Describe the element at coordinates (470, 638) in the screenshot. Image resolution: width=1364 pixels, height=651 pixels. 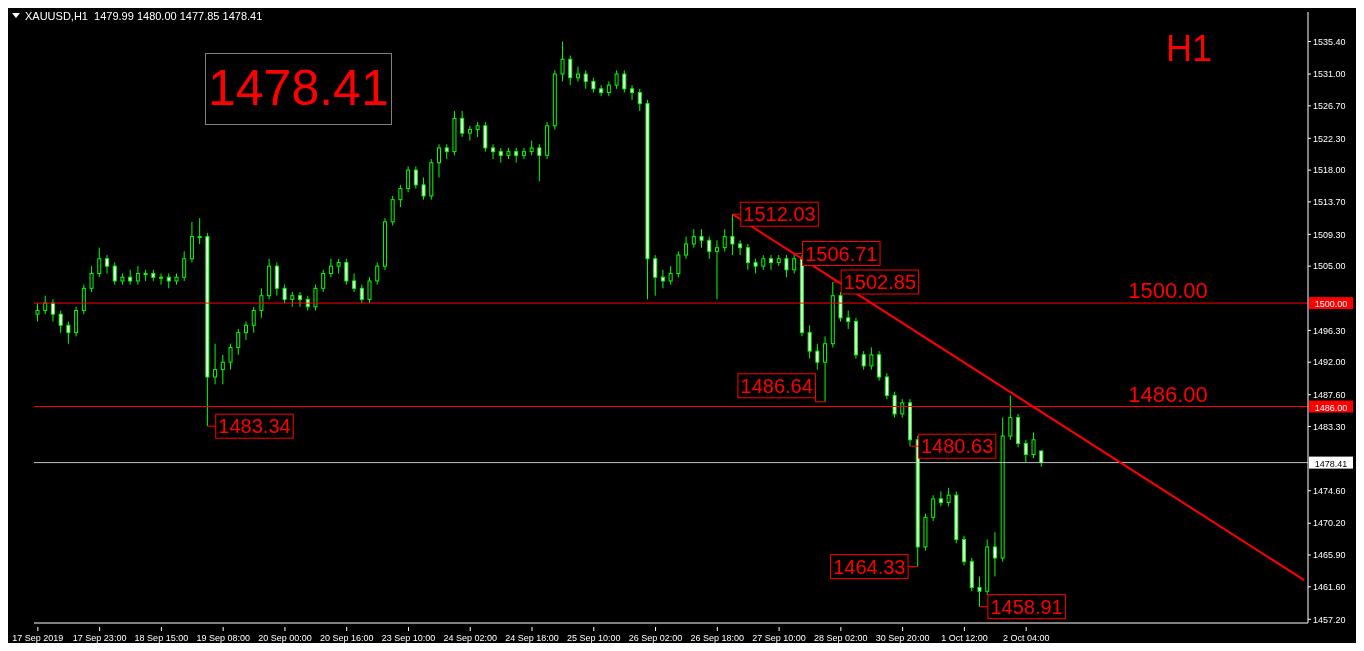
I see `x-tick-label: 24 Sep 02:00` at that location.